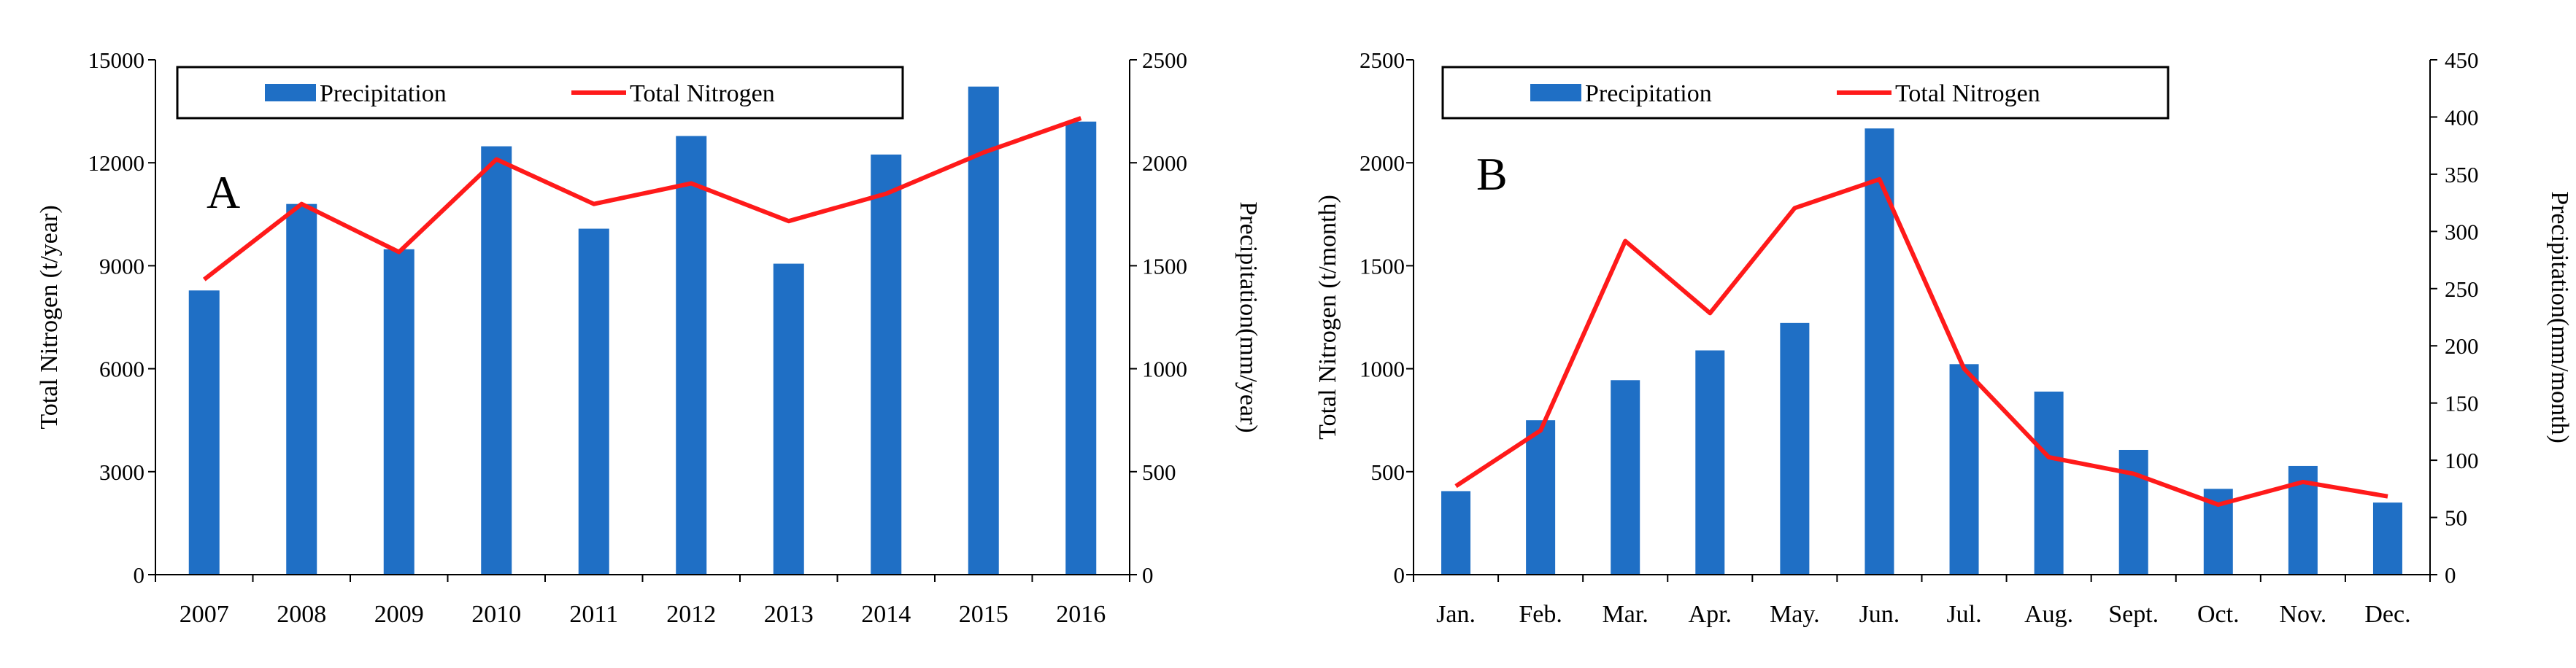  What do you see at coordinates (496, 615) in the screenshot?
I see `x-tick-label: 2010` at bounding box center [496, 615].